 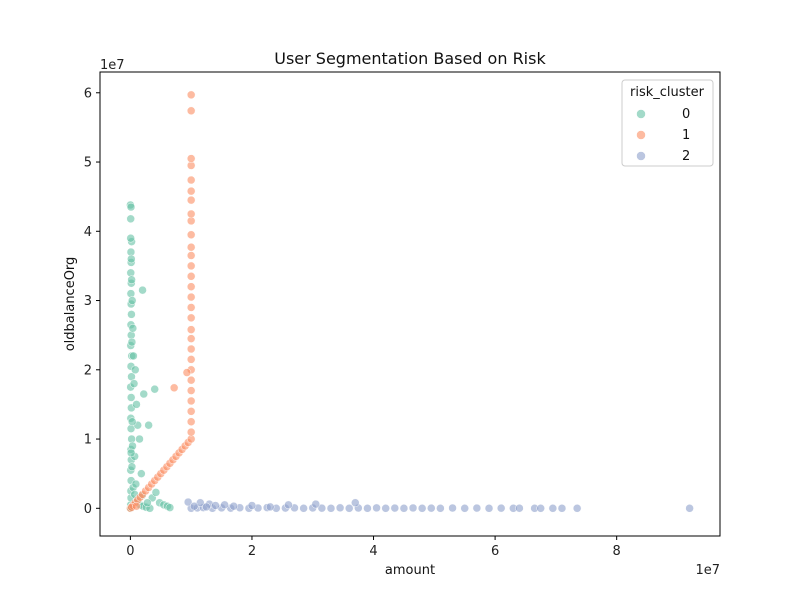 I want to click on legend-box, so click(x=667, y=123).